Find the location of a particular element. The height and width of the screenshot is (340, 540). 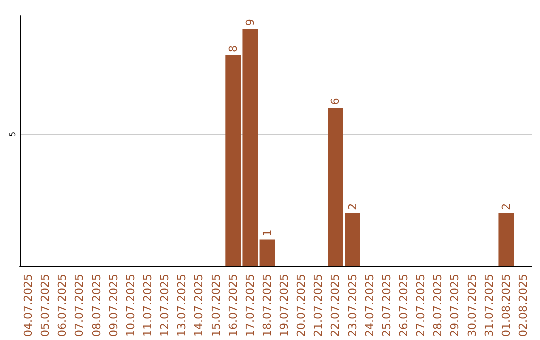

x-tick-label: 04.07.2025 is located at coordinates (29, 306).